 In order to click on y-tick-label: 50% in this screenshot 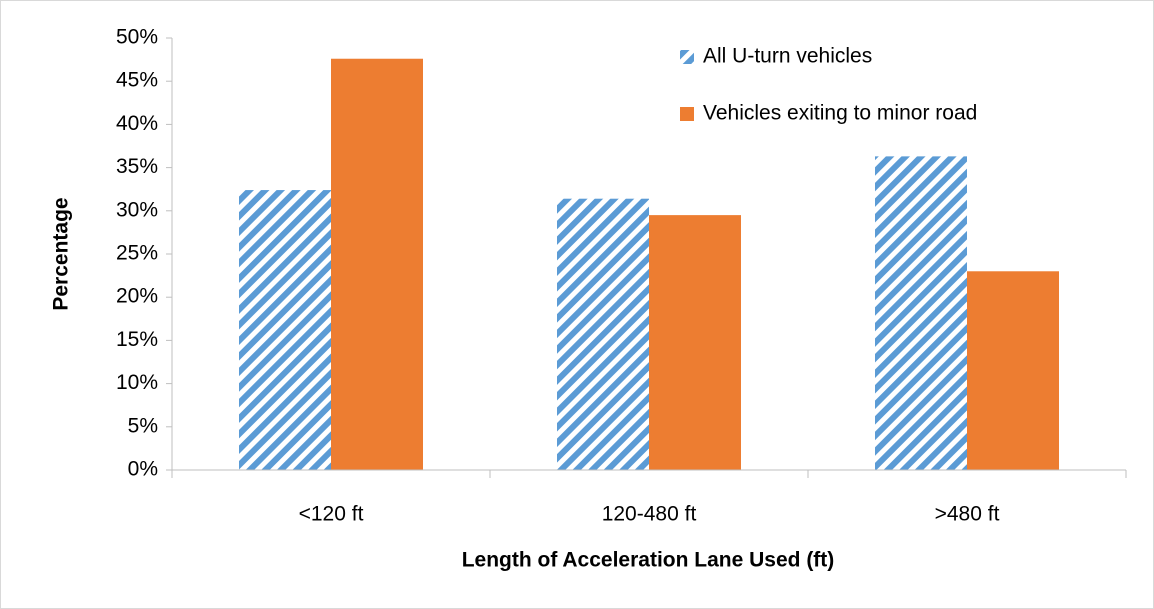, I will do `click(137, 37)`.